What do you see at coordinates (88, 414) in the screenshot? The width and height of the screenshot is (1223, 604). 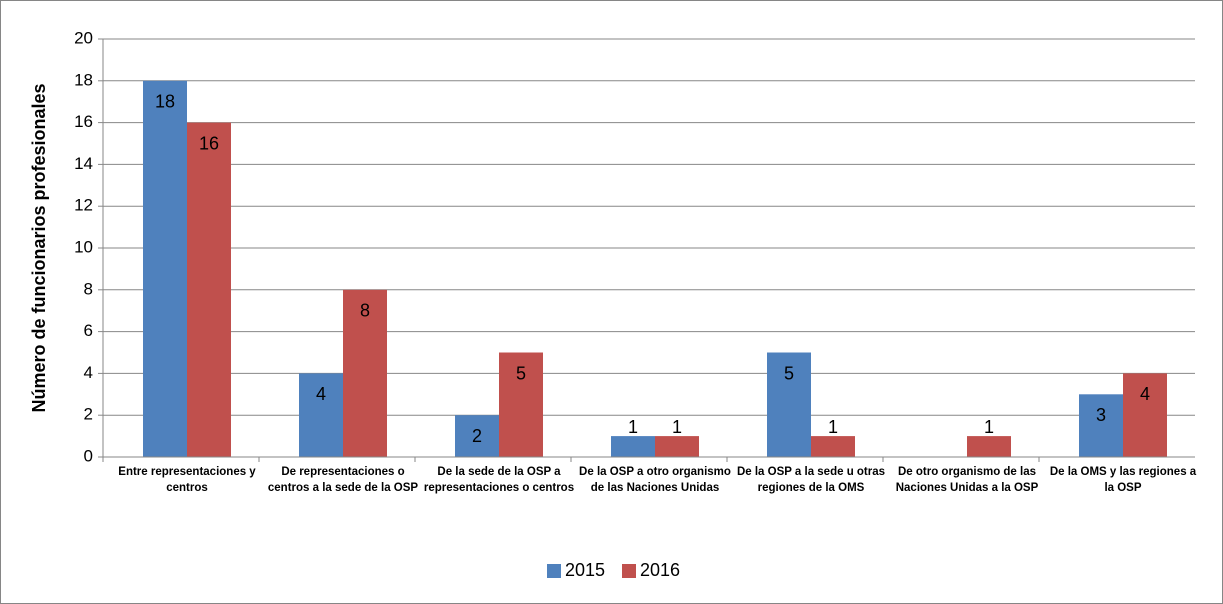 I see `y-tick-label: 2` at bounding box center [88, 414].